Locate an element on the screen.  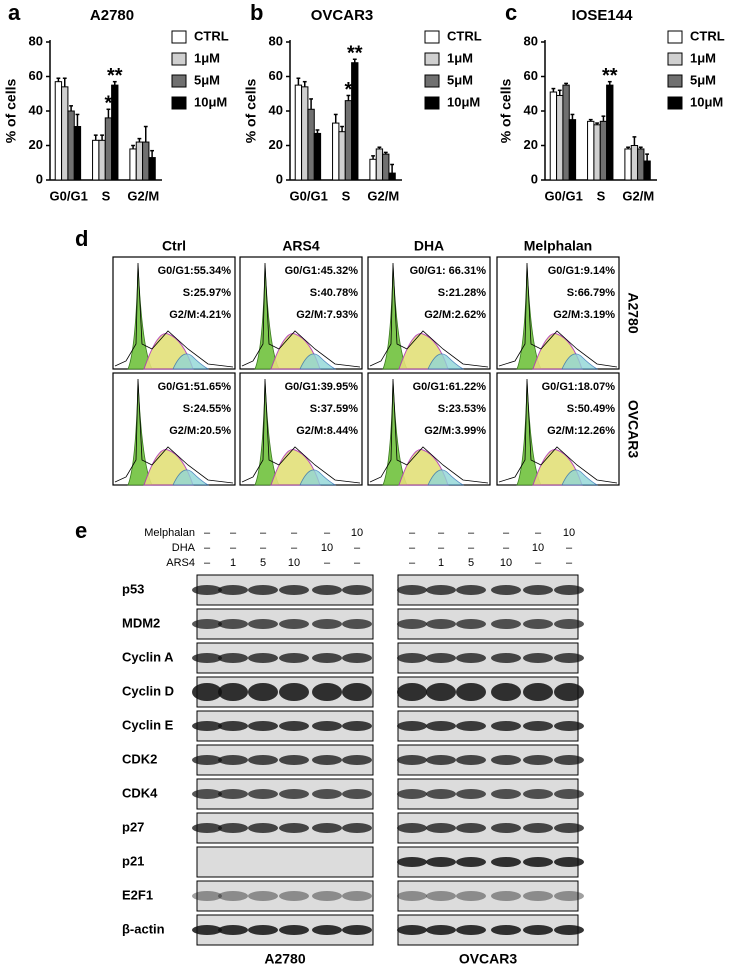
treatment-dose: 5 is located at coordinates (471, 563).